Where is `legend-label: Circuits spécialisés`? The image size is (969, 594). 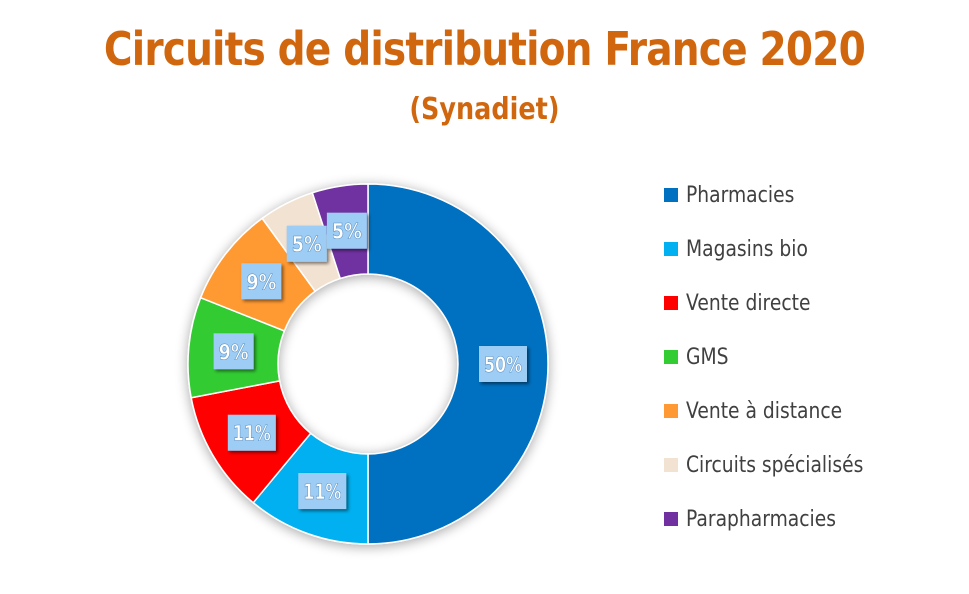
legend-label: Circuits spécialisés is located at coordinates (775, 465).